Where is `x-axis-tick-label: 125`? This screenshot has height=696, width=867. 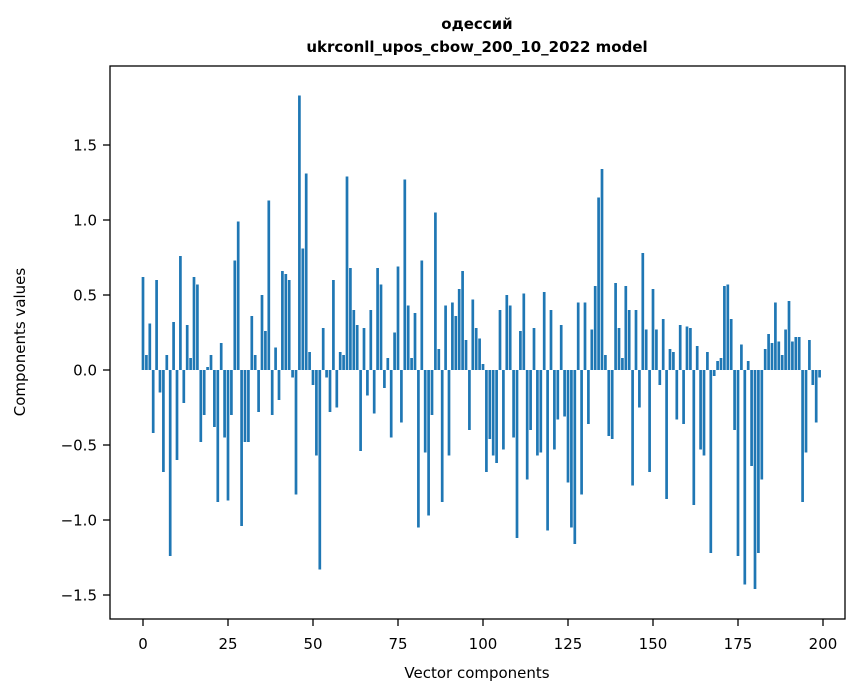
x-axis-tick-label: 125 is located at coordinates (568, 644).